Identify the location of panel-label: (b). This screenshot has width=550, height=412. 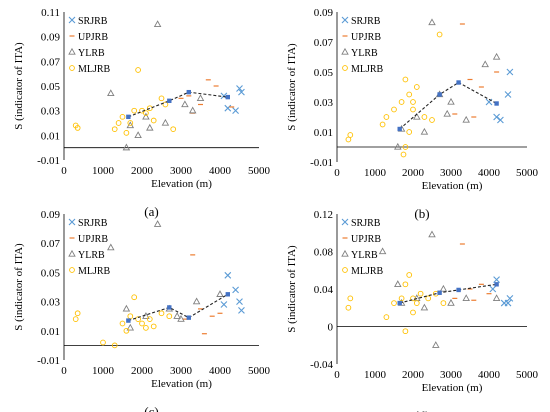
(421, 213).